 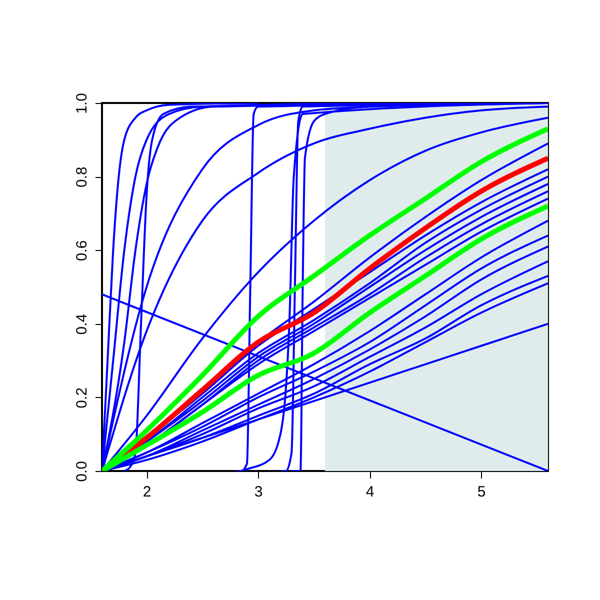 I want to click on y-tick-label: 0.6, so click(x=82, y=251).